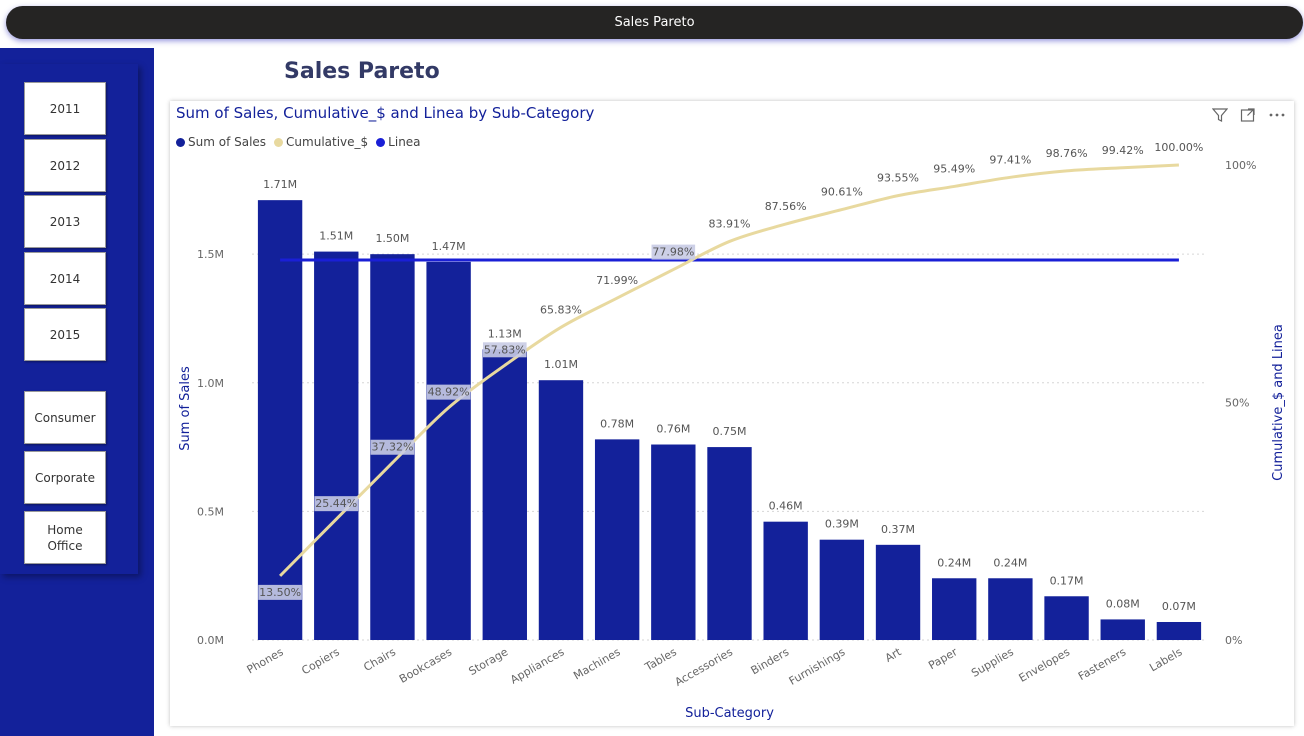  I want to click on bar-data-label: 0.76M, so click(673, 429).